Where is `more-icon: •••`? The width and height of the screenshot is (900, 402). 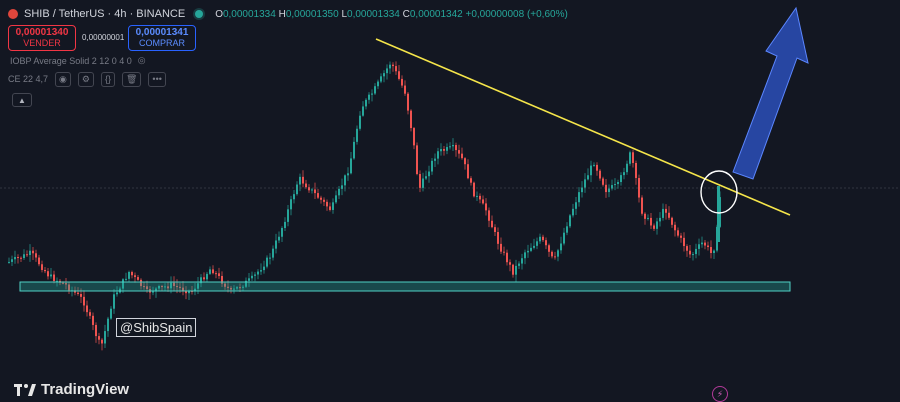 more-icon: ••• is located at coordinates (157, 79).